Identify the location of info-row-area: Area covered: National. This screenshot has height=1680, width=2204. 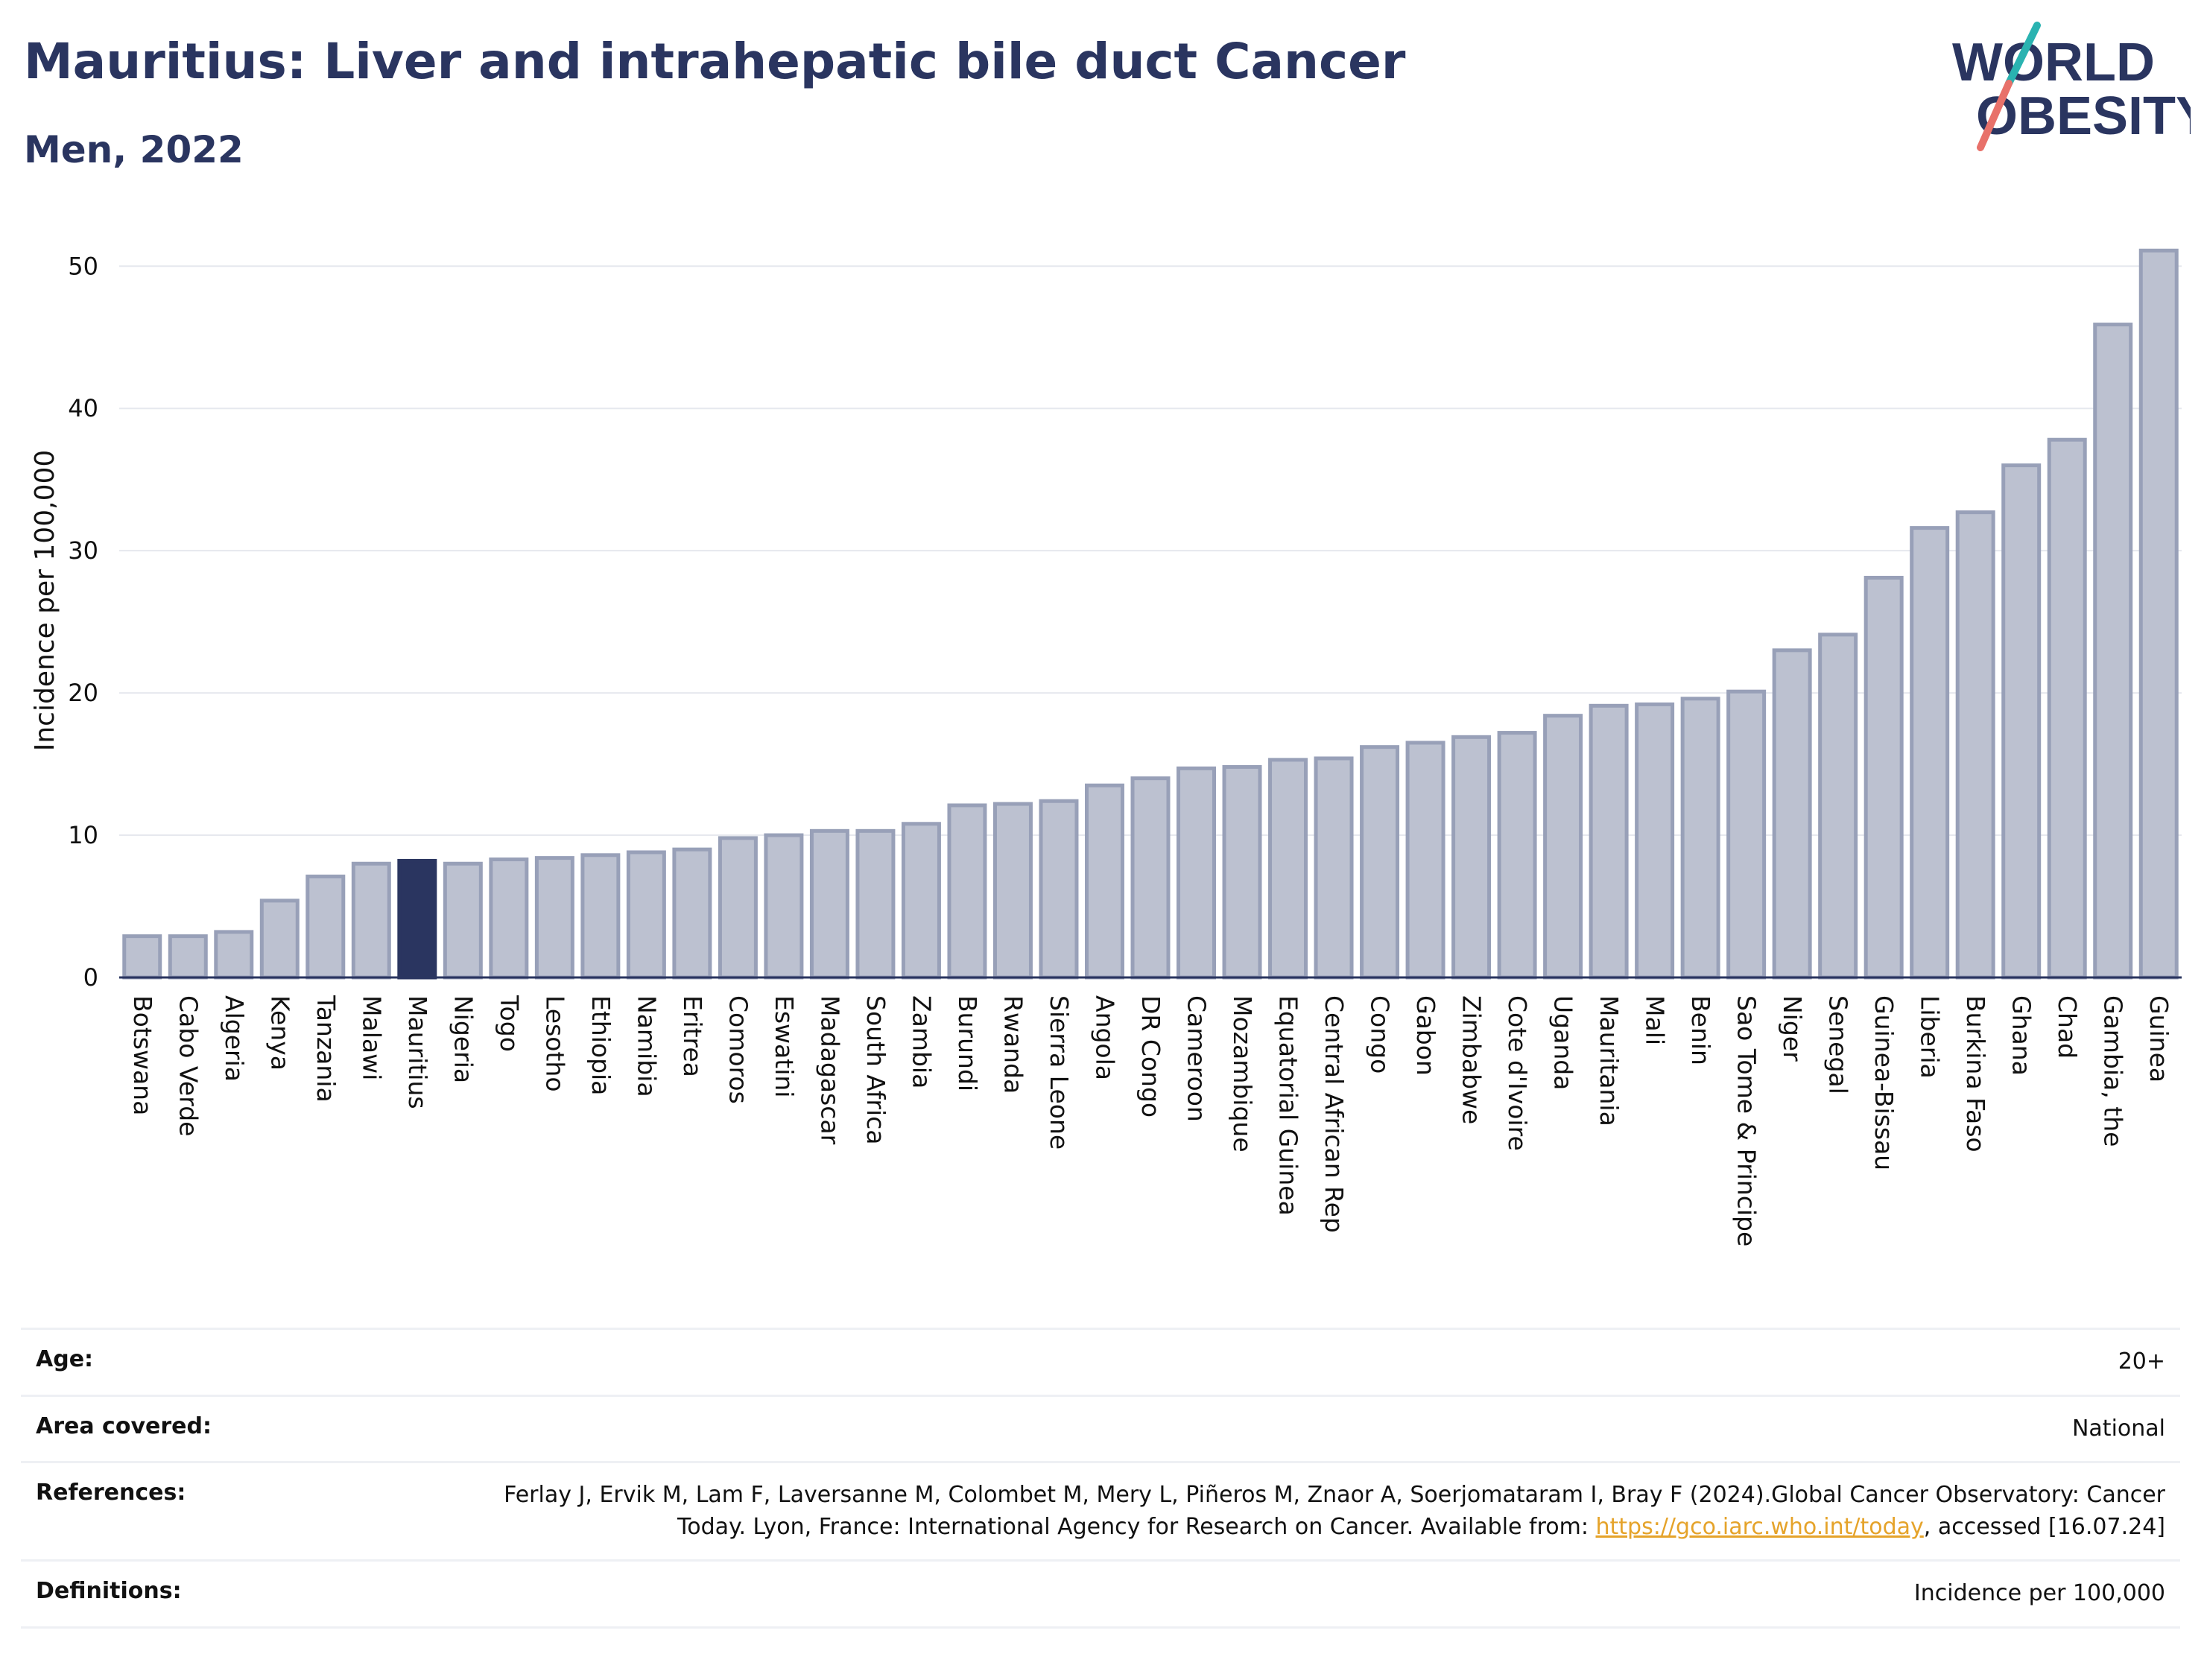
(1100, 1430).